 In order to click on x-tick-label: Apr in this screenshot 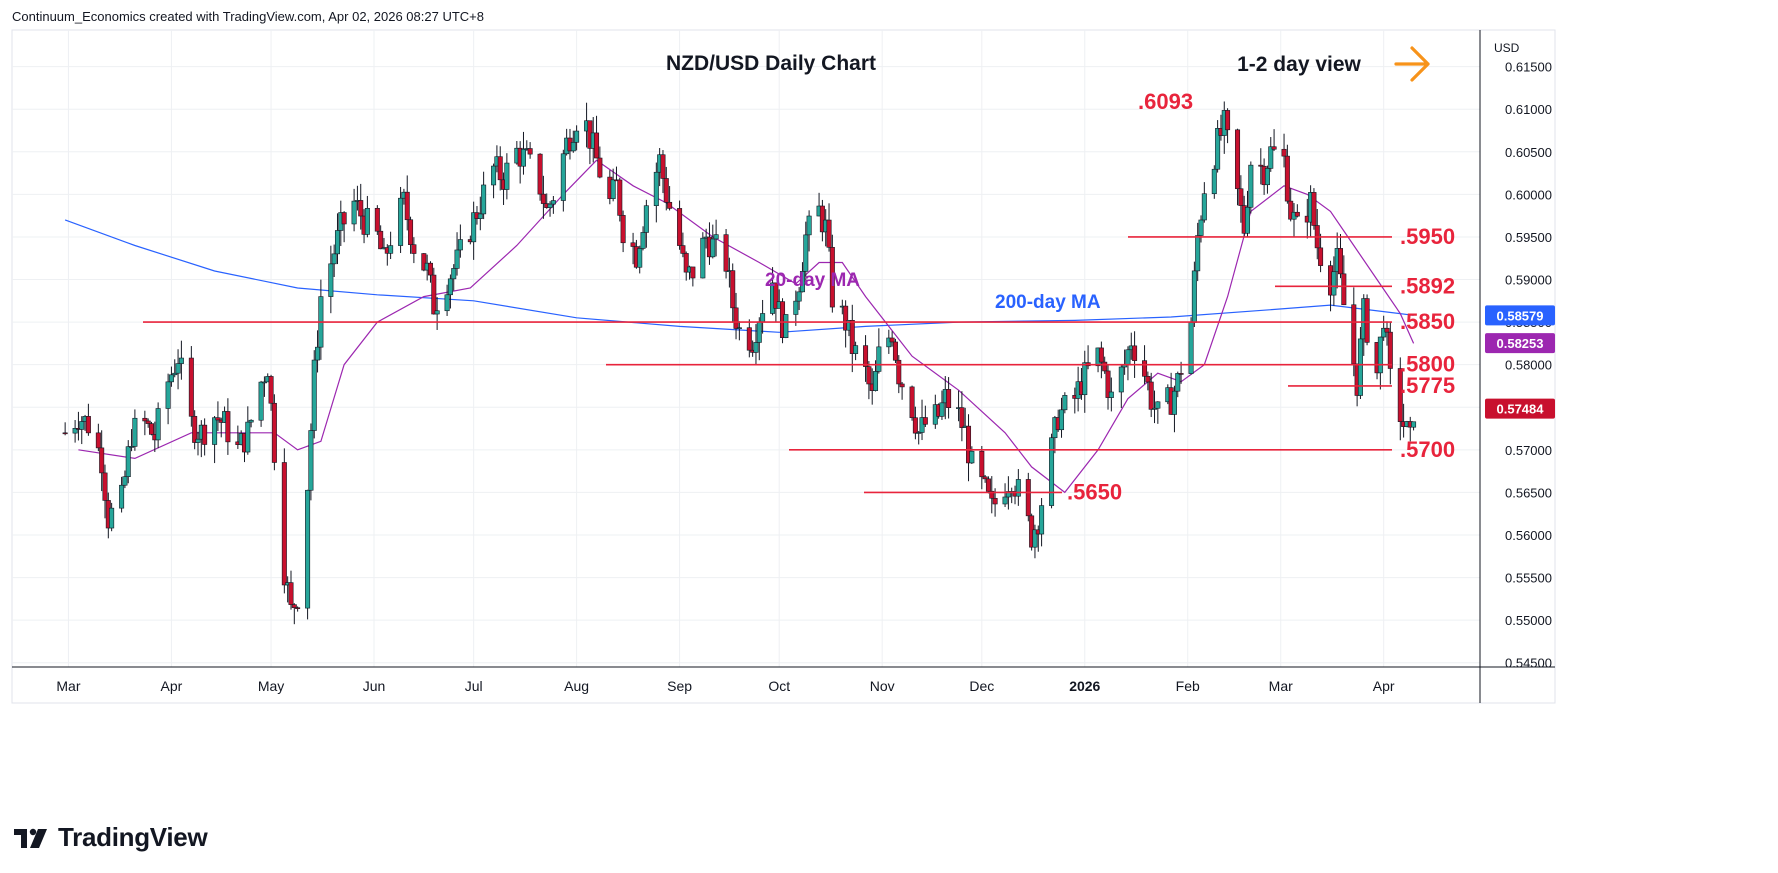, I will do `click(172, 686)`.